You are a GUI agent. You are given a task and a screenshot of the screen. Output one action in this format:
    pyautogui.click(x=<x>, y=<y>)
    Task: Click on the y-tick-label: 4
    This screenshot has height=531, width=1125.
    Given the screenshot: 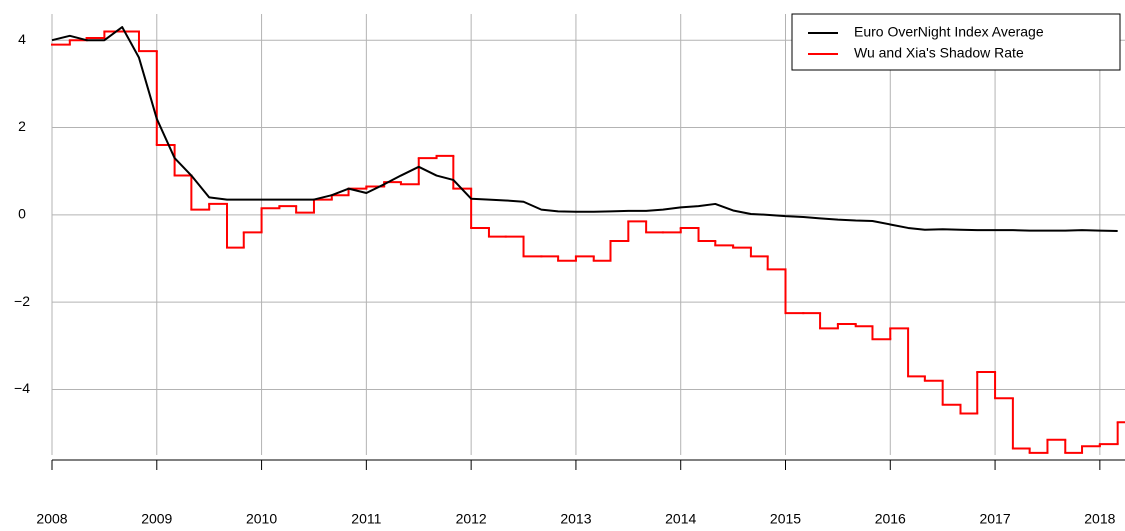 What is the action you would take?
    pyautogui.click(x=22, y=39)
    